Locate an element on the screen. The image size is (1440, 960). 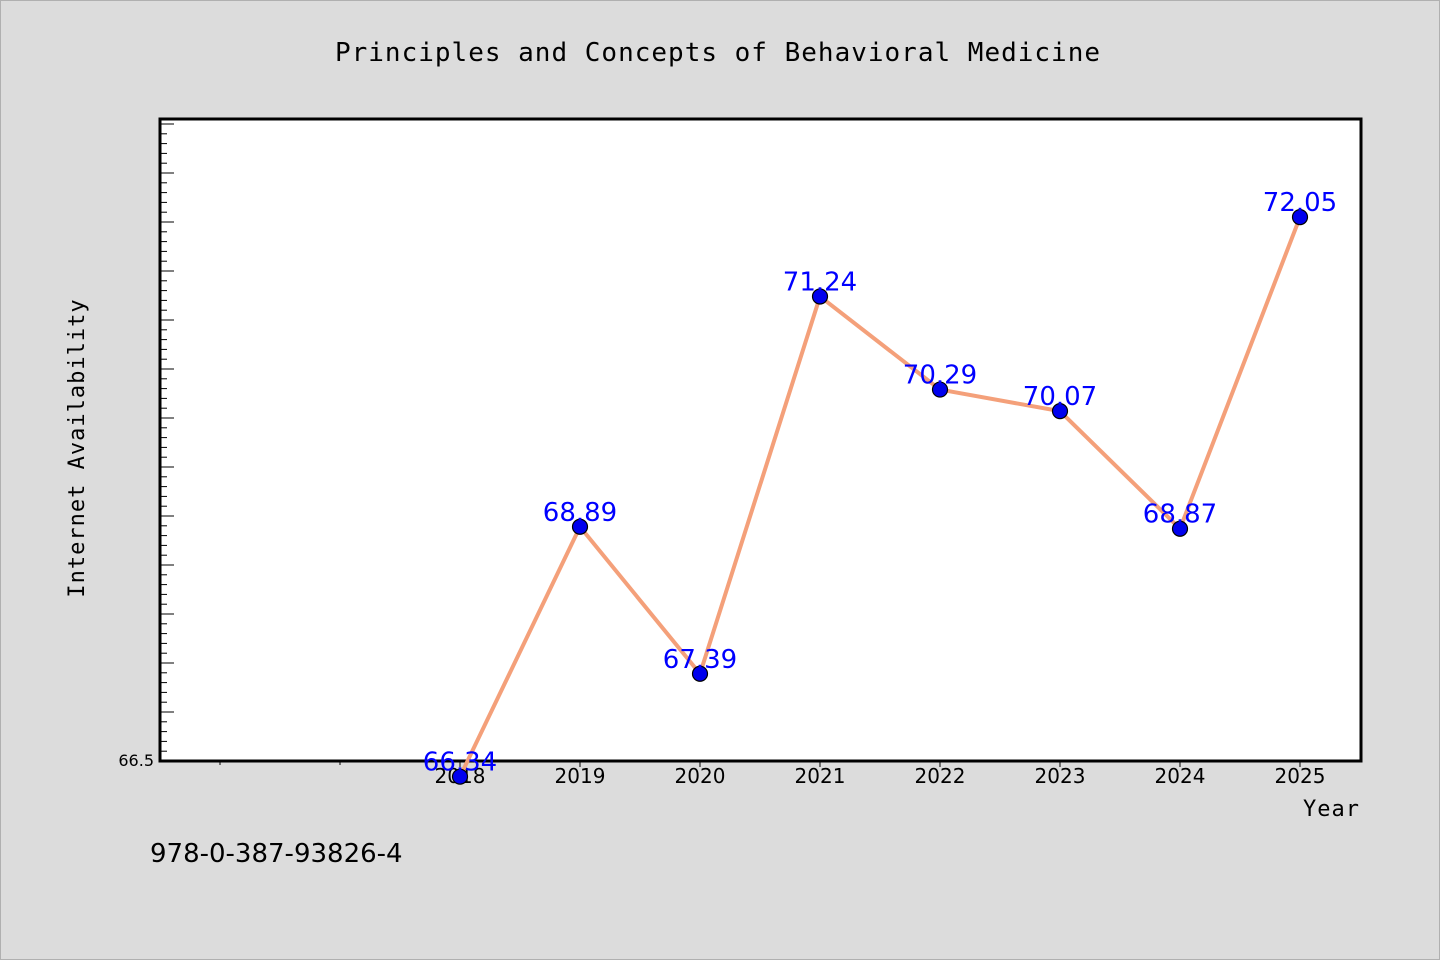
x-tick-label: 2022 is located at coordinates (940, 776).